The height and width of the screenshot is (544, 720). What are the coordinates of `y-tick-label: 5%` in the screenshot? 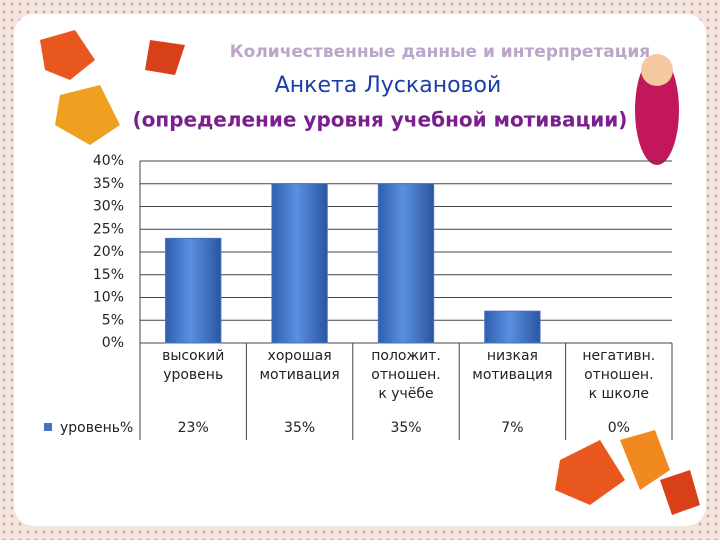 It's located at (113, 320).